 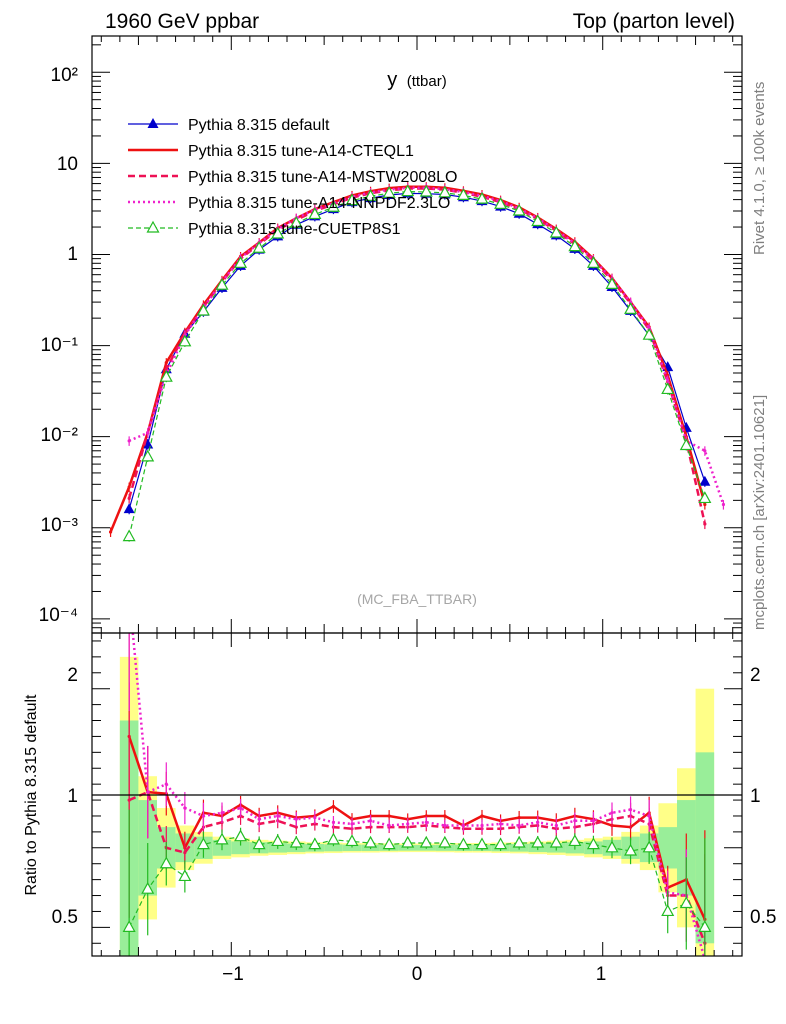 What do you see at coordinates (294, 229) in the screenshot?
I see `legend-label: Pythia 8.315 tune-CUETP8S1` at bounding box center [294, 229].